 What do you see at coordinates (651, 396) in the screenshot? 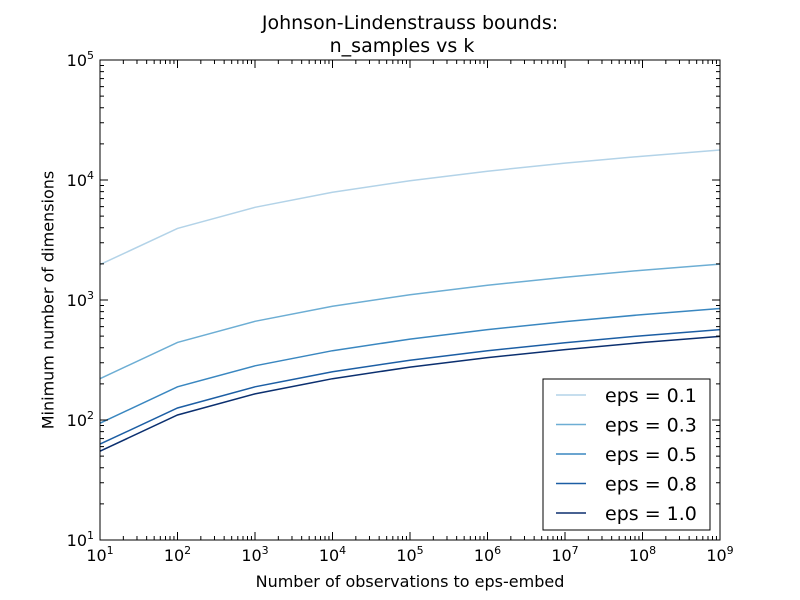
I see `legend-label-0: eps = 0.1` at bounding box center [651, 396].